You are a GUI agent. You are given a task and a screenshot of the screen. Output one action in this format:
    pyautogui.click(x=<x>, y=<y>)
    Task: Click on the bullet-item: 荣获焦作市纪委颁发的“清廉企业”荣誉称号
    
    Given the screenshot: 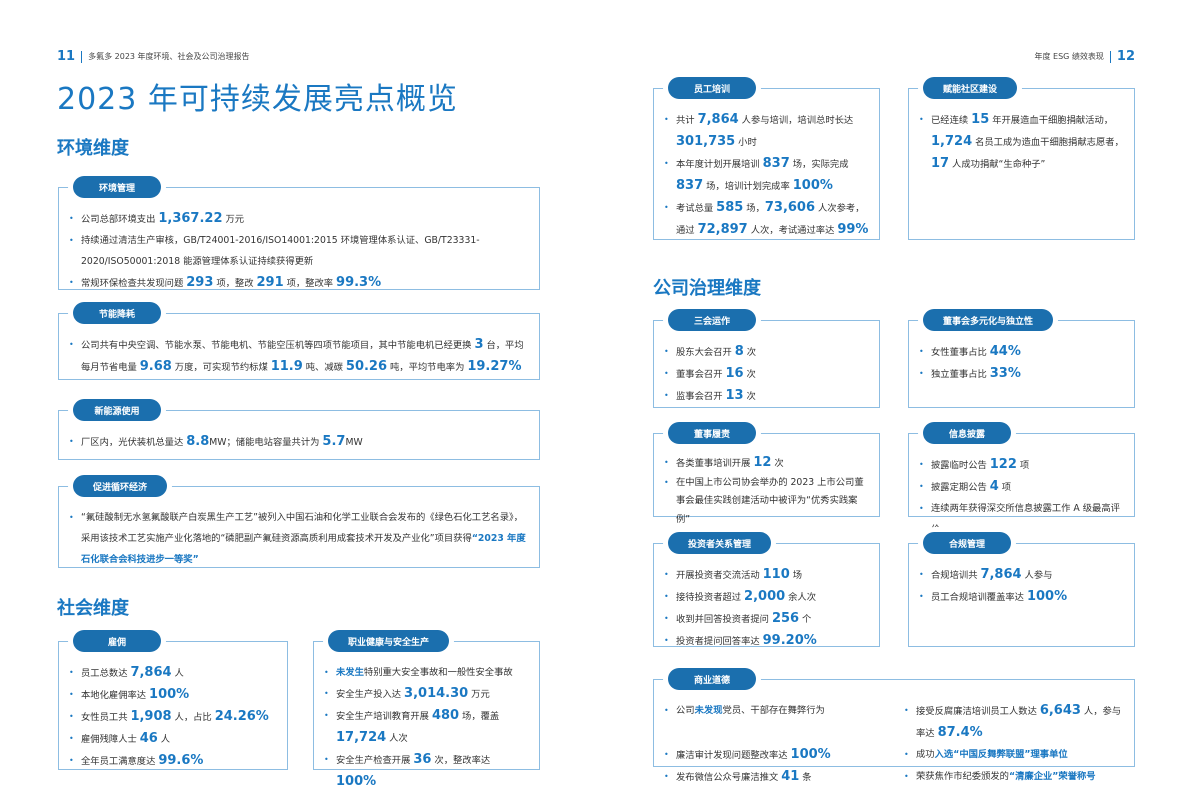 What is the action you would take?
    pyautogui.click(x=1014, y=777)
    